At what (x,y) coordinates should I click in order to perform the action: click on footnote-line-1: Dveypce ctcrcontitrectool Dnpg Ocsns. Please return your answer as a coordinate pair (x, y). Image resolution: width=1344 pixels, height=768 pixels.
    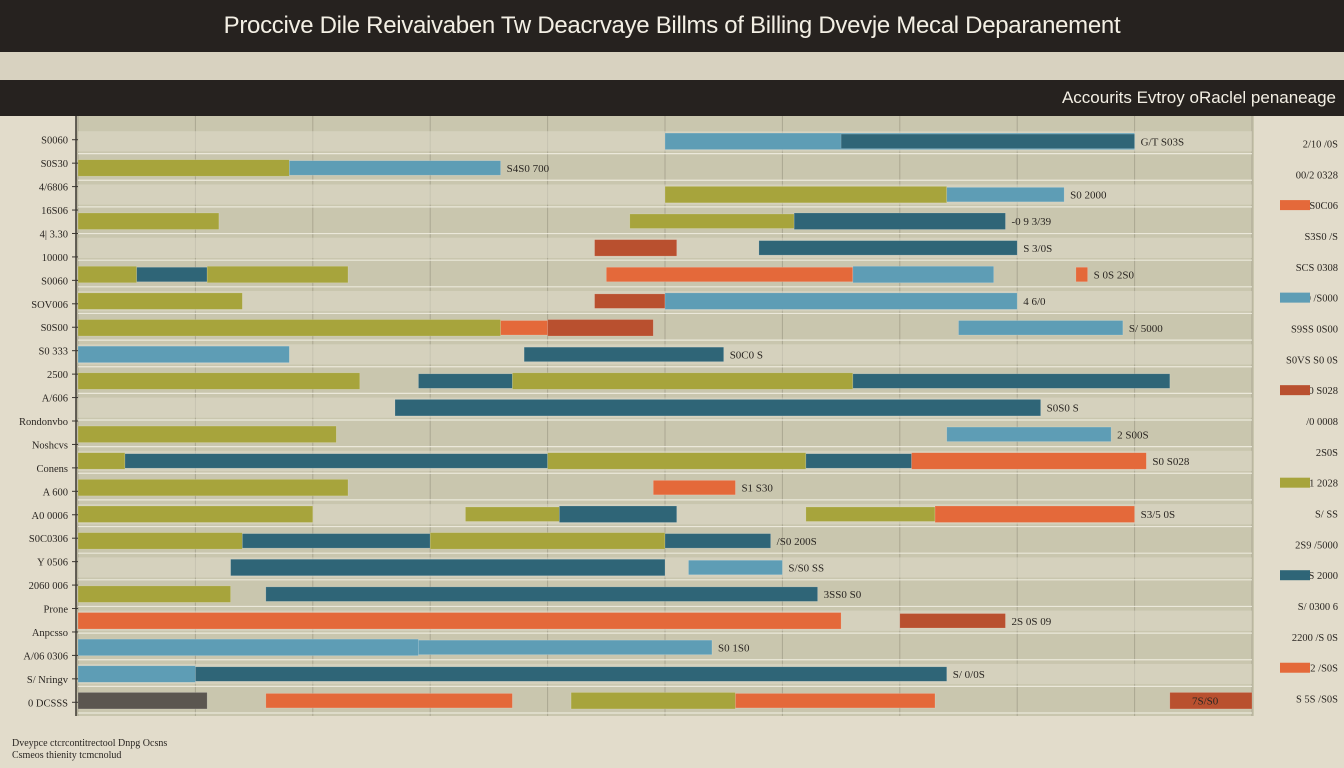
    Looking at the image, I should click on (90, 743).